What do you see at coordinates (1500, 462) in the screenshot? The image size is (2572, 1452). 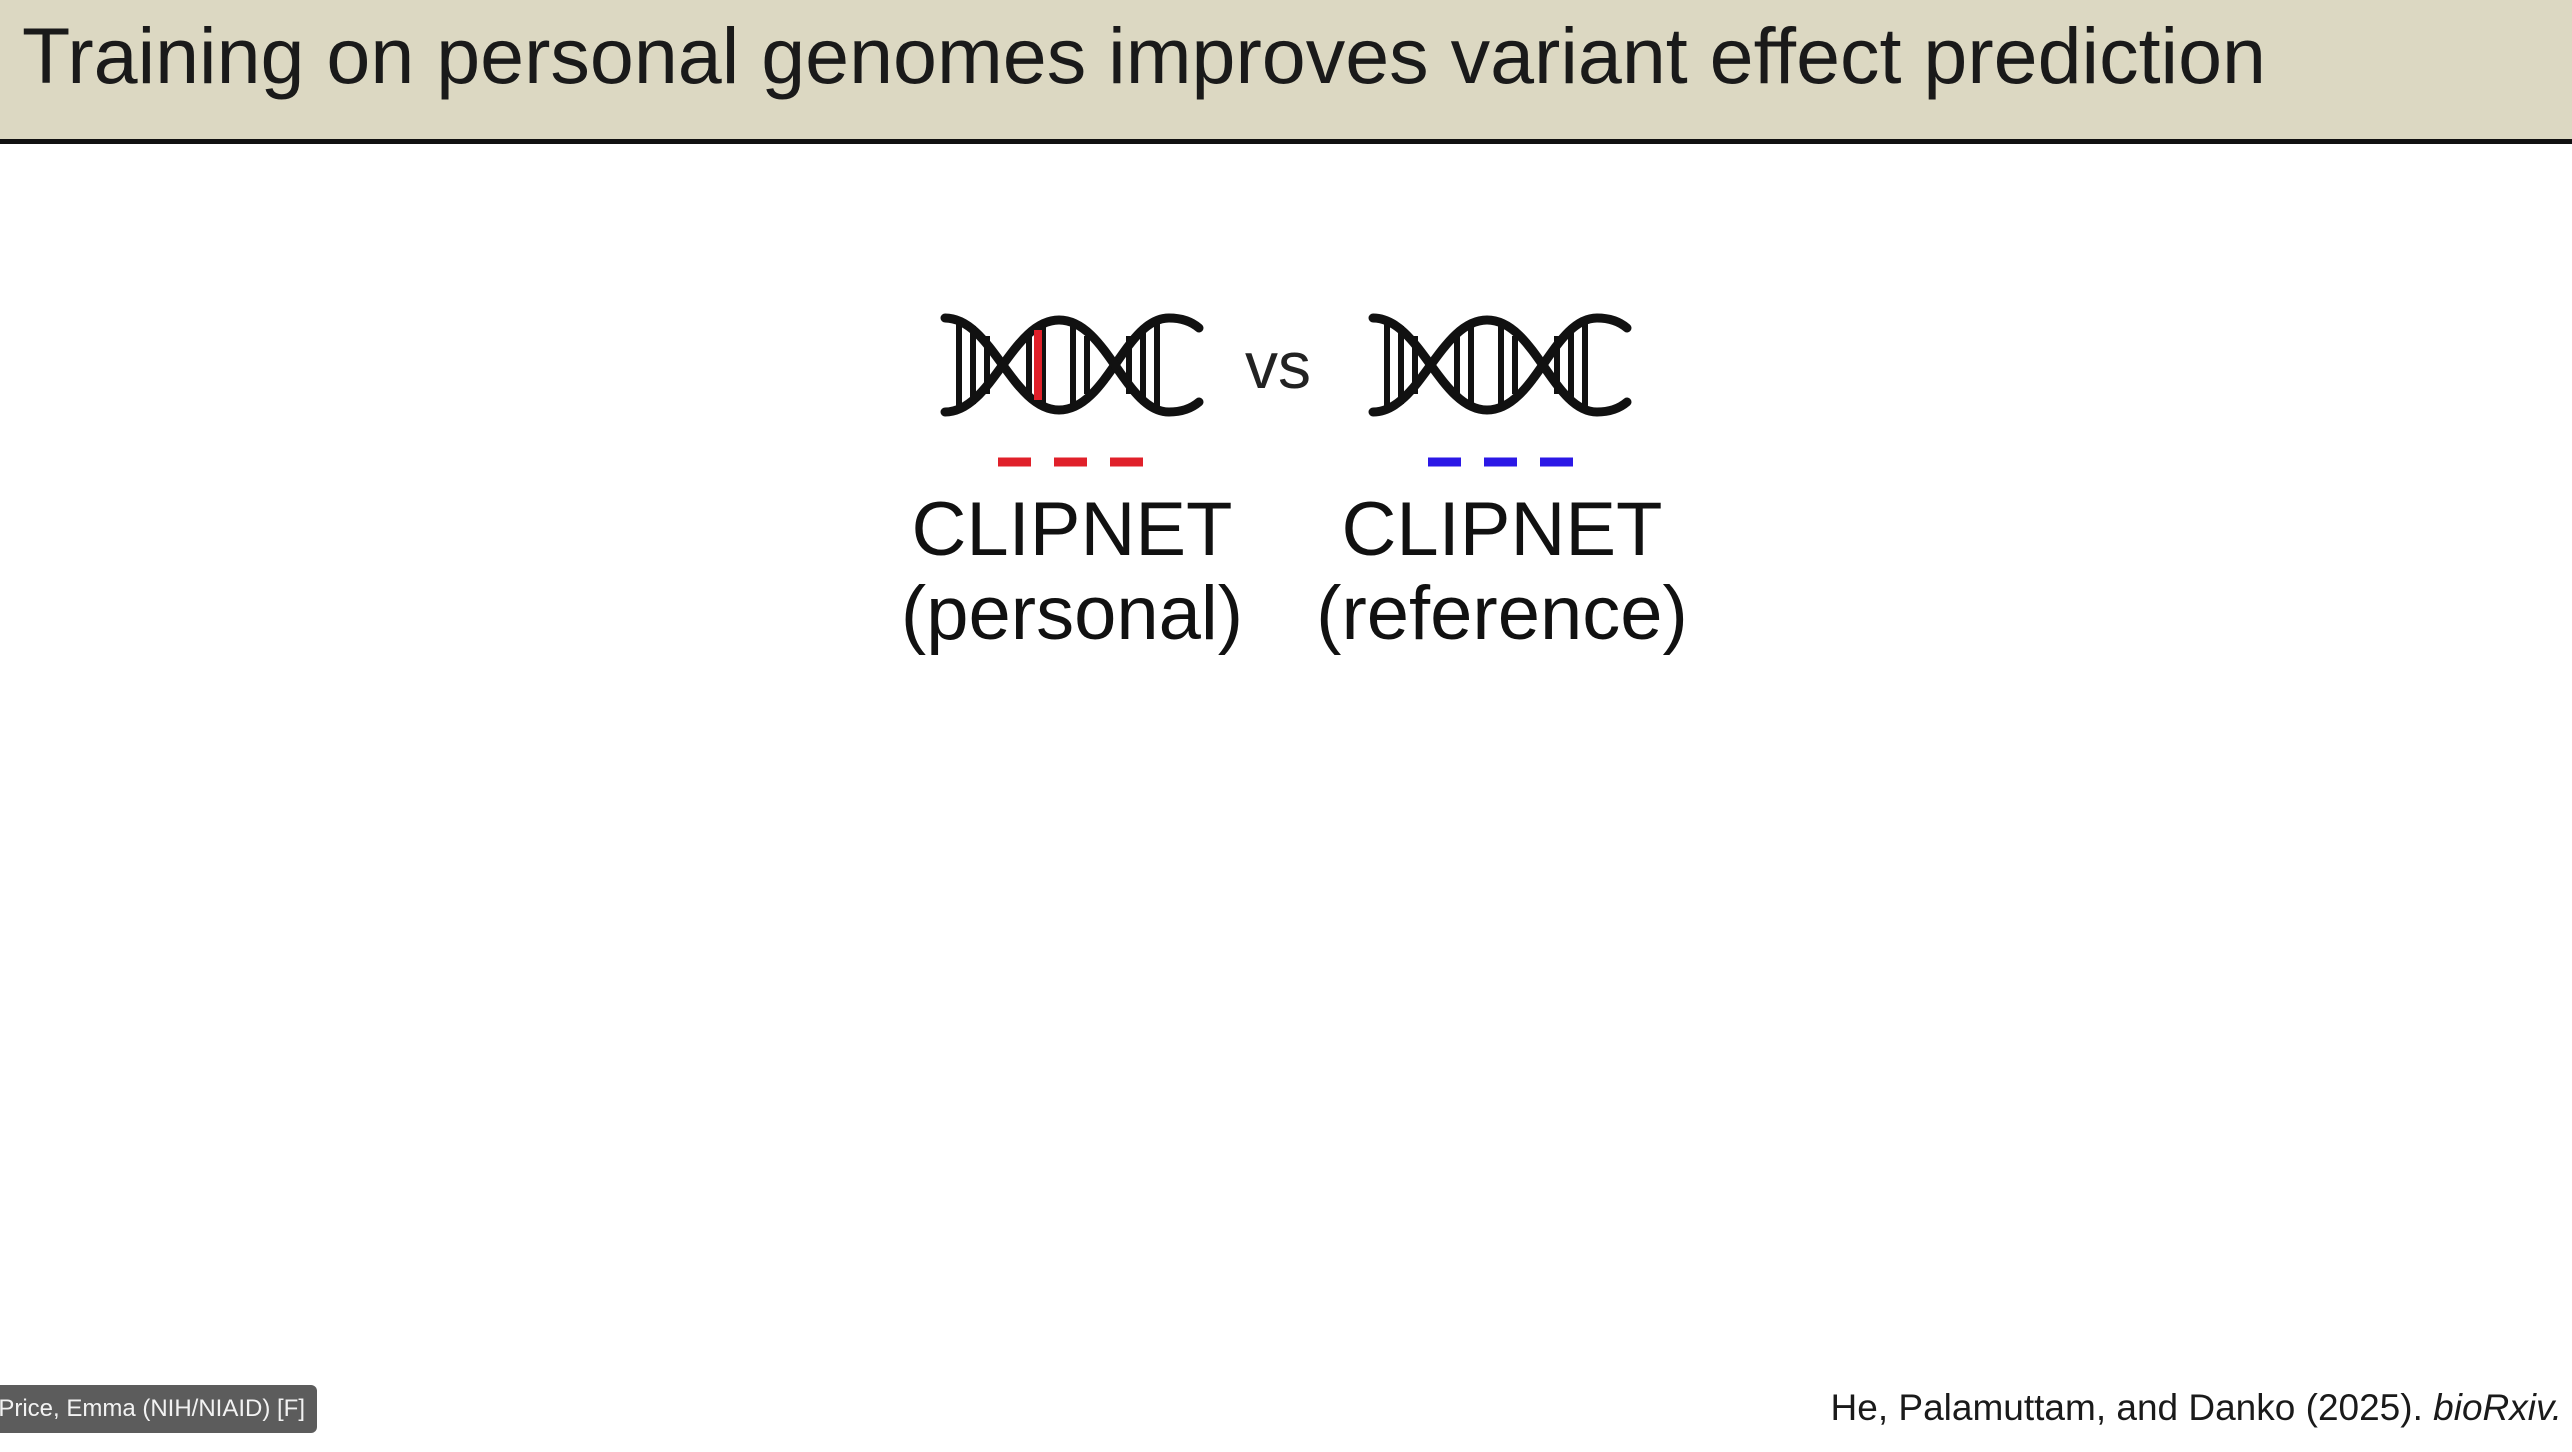 I see `reference-legend-line` at bounding box center [1500, 462].